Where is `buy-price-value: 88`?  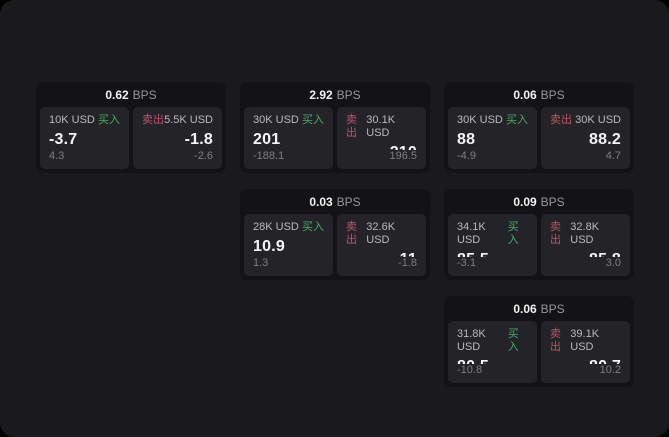 buy-price-value: 88 is located at coordinates (466, 139).